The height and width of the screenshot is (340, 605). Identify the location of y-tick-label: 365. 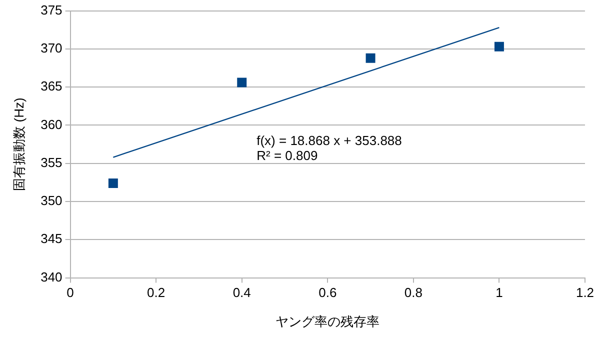
(51, 86).